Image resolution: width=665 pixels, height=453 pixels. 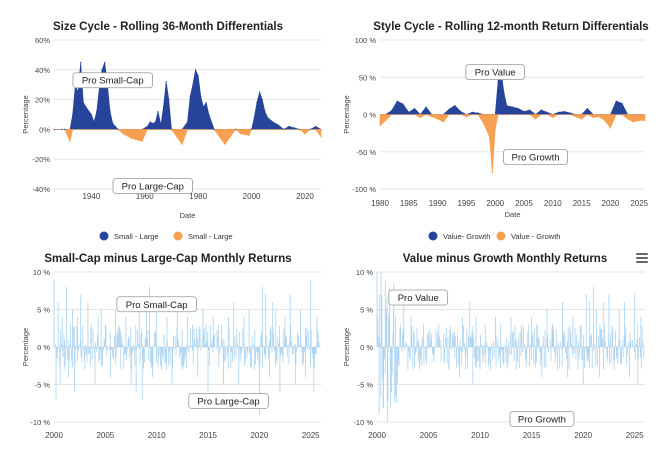 What do you see at coordinates (380, 203) in the screenshot?
I see `x-tick-label: 1980` at bounding box center [380, 203].